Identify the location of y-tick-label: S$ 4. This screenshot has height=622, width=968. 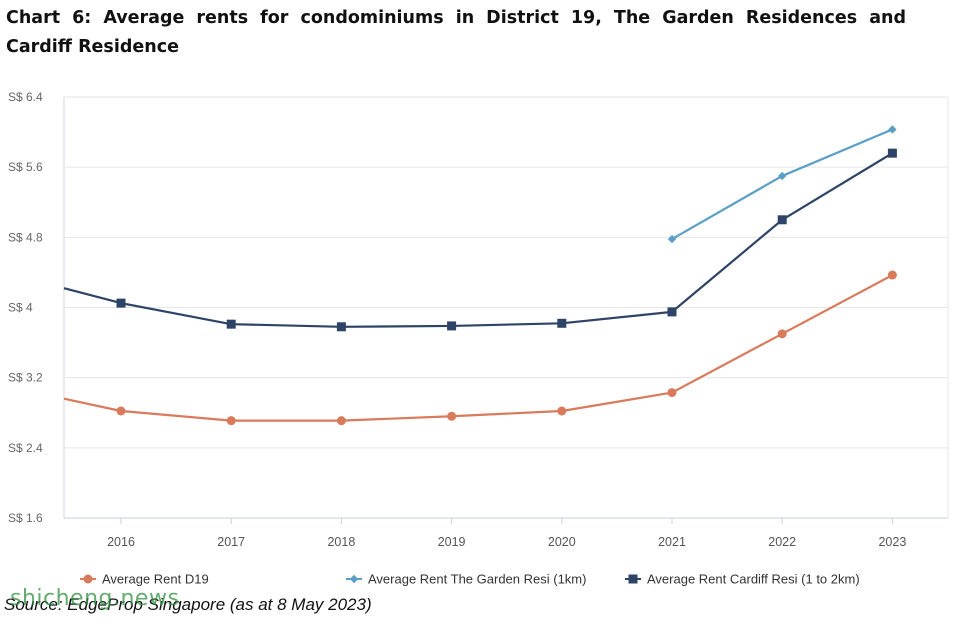
(20, 308).